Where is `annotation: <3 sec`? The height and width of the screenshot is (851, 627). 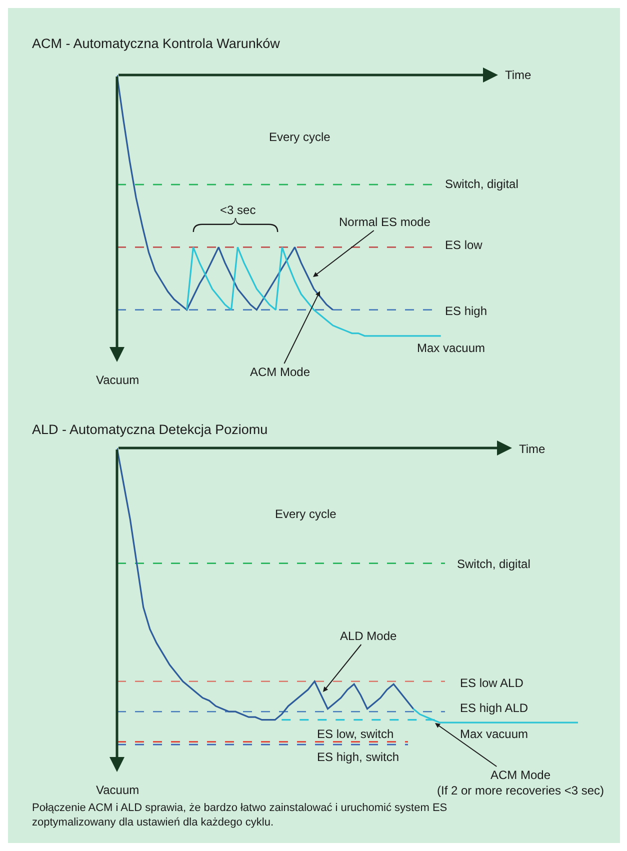 annotation: <3 sec is located at coordinates (238, 210).